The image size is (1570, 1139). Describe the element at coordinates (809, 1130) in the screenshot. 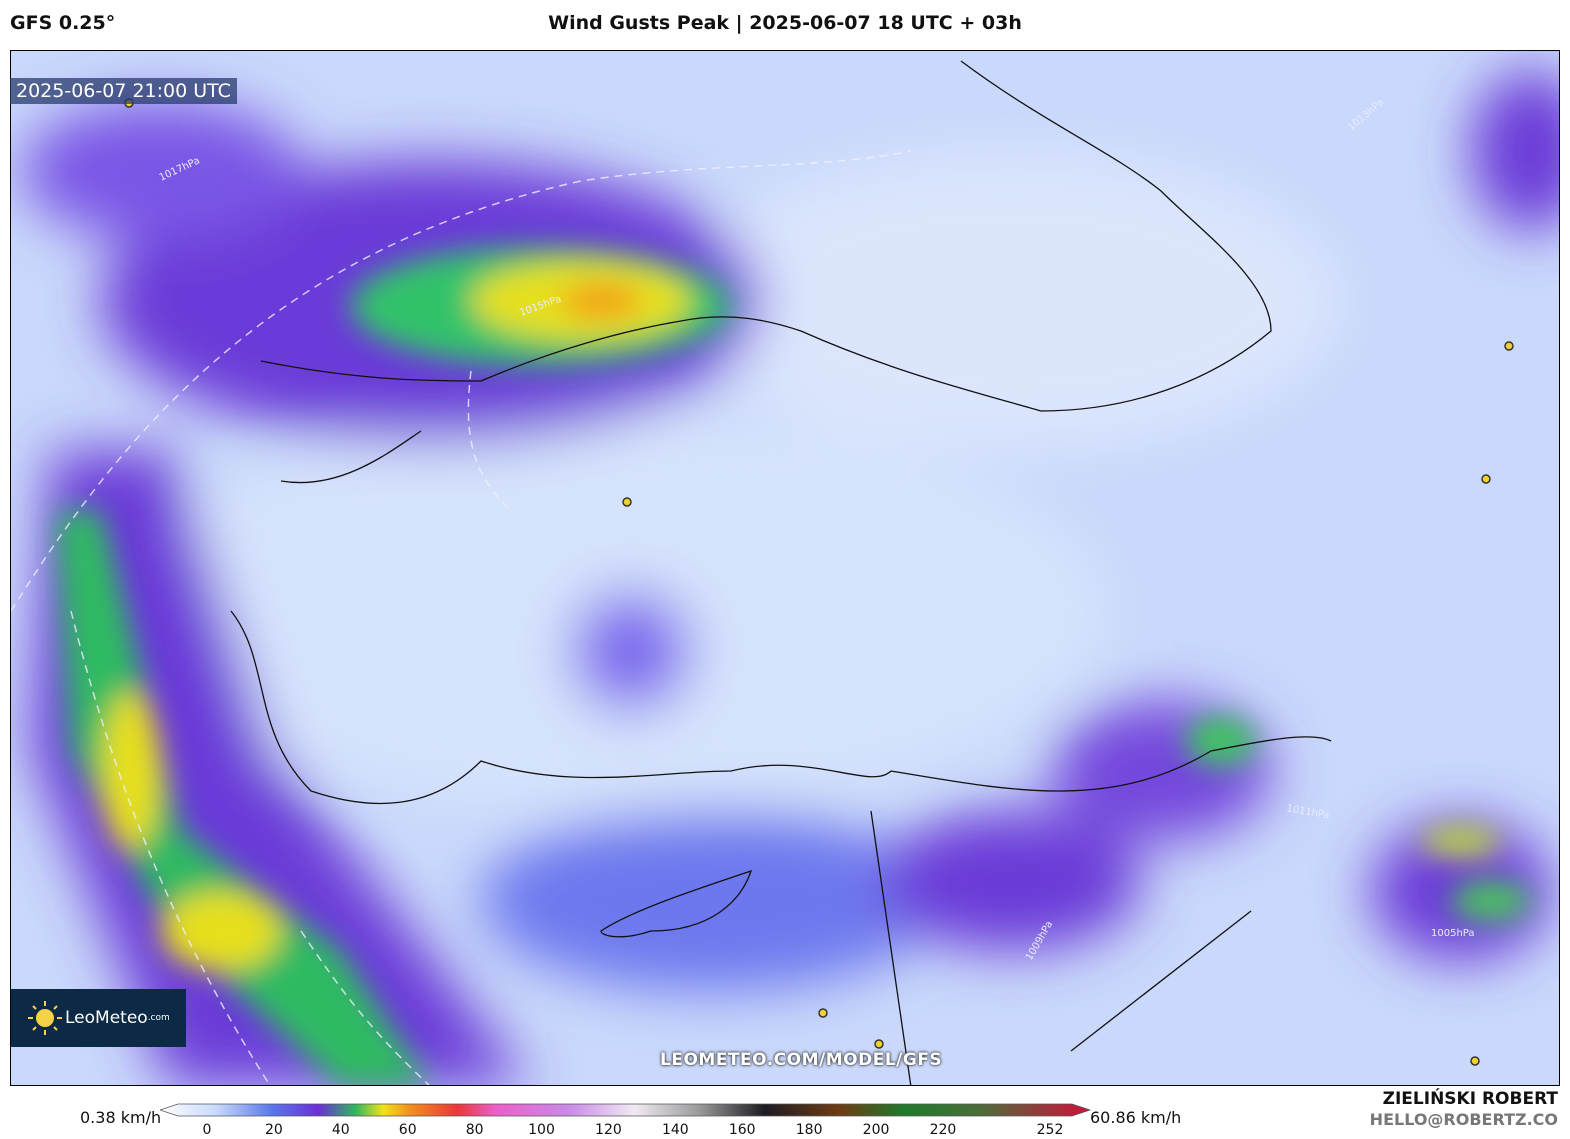

I see `colorbar-tick-label: 180` at that location.